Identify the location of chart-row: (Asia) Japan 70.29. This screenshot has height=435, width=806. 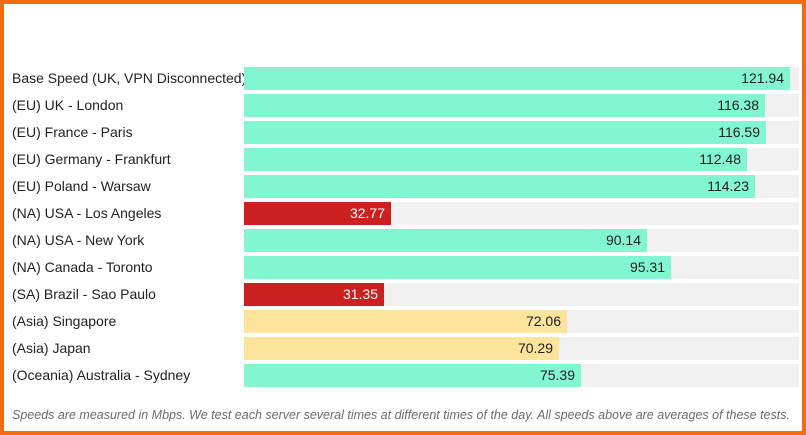
(403, 350).